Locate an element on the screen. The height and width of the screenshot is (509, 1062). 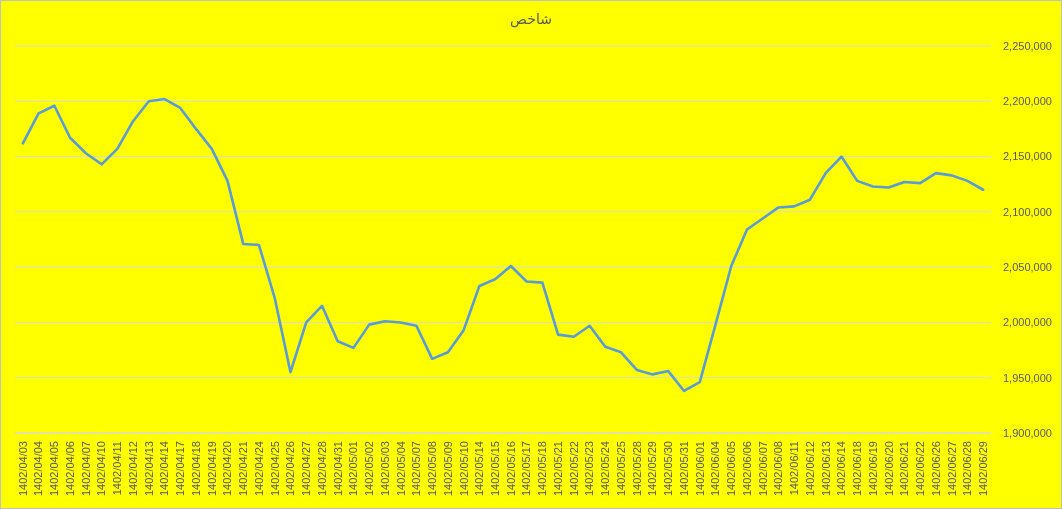
y-tick-label: 2,200,000 is located at coordinates (1027, 101).